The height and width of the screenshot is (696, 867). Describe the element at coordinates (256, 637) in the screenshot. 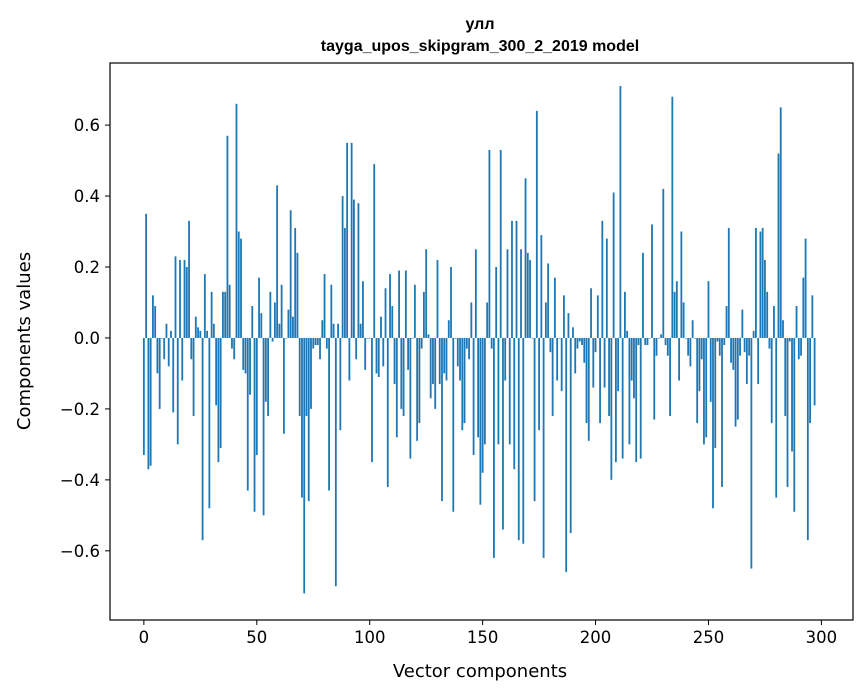

I see `x-tick-label: 50` at that location.